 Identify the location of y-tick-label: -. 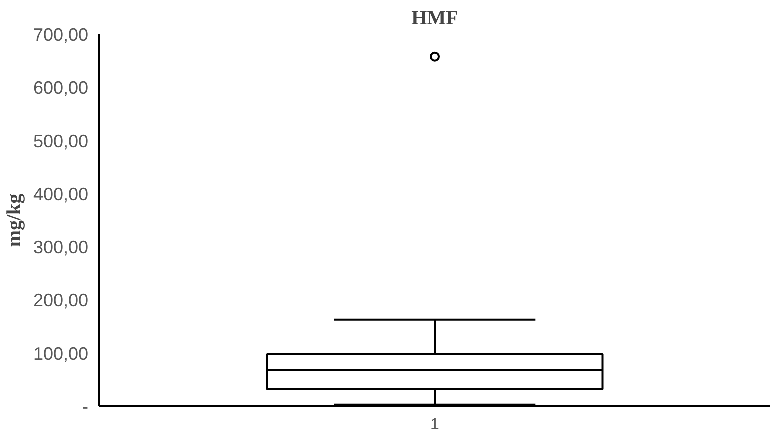
(85, 407).